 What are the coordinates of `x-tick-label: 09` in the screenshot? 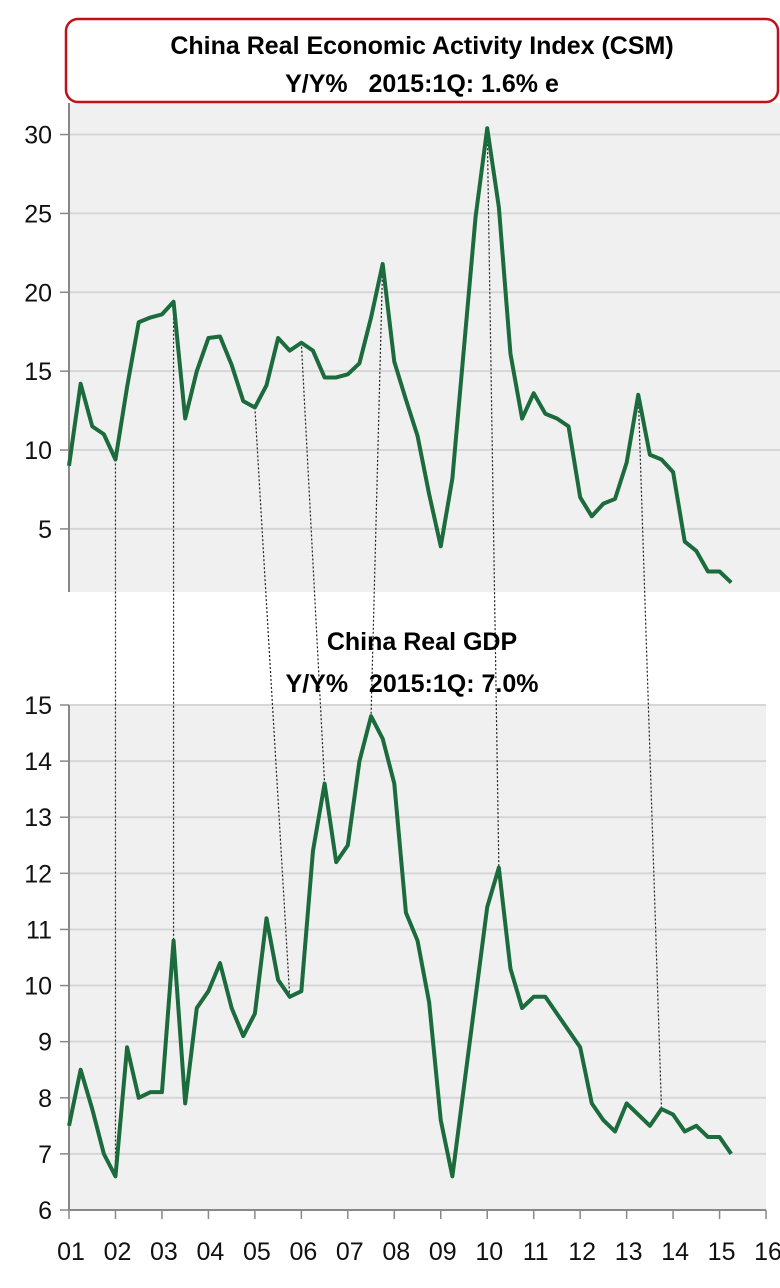 It's located at (443, 1252).